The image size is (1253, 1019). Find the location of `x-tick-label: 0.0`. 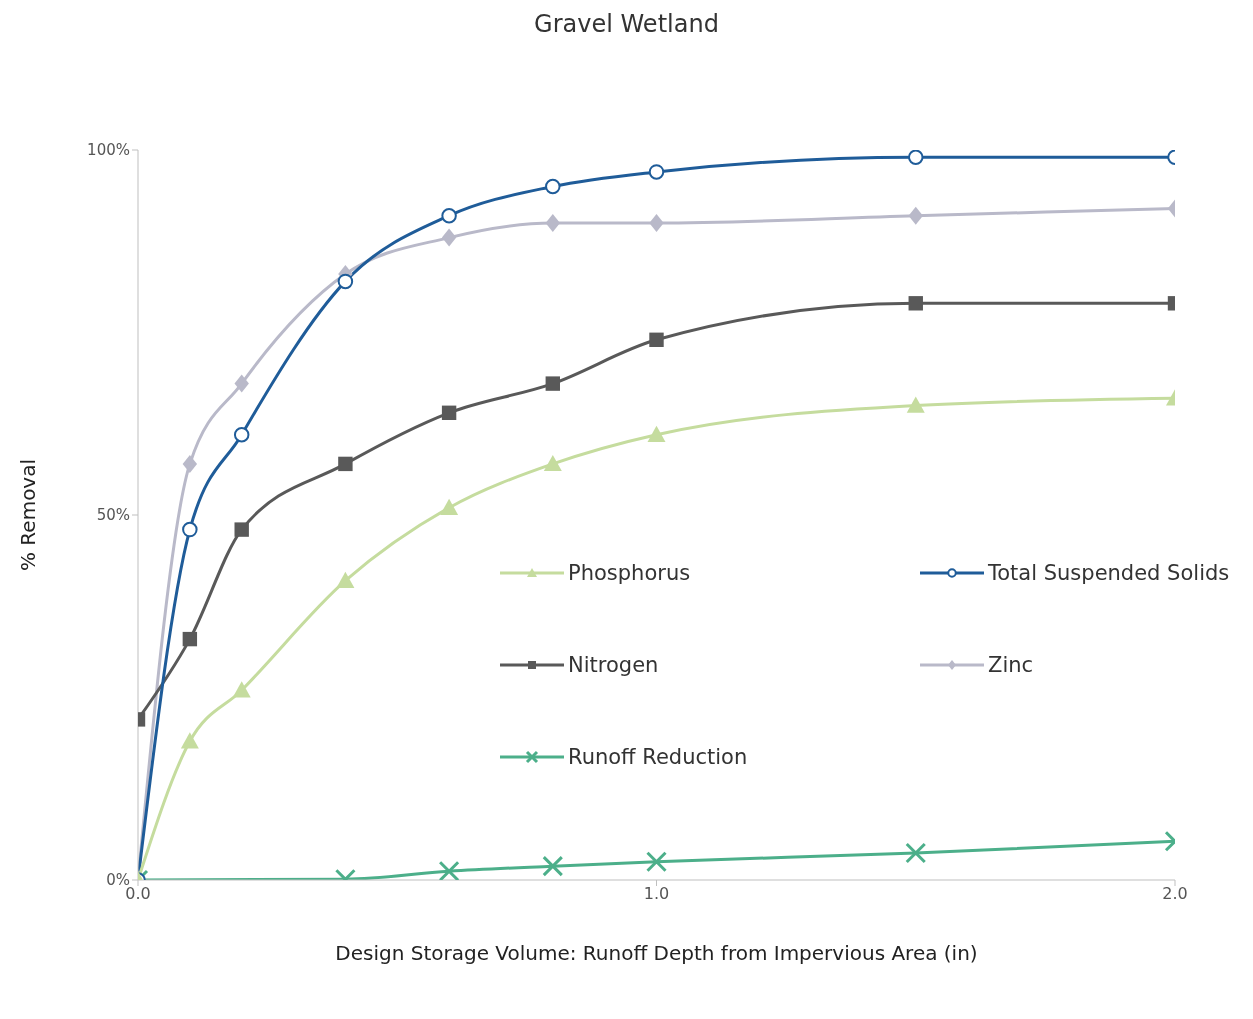

x-tick-label: 0.0 is located at coordinates (138, 894).